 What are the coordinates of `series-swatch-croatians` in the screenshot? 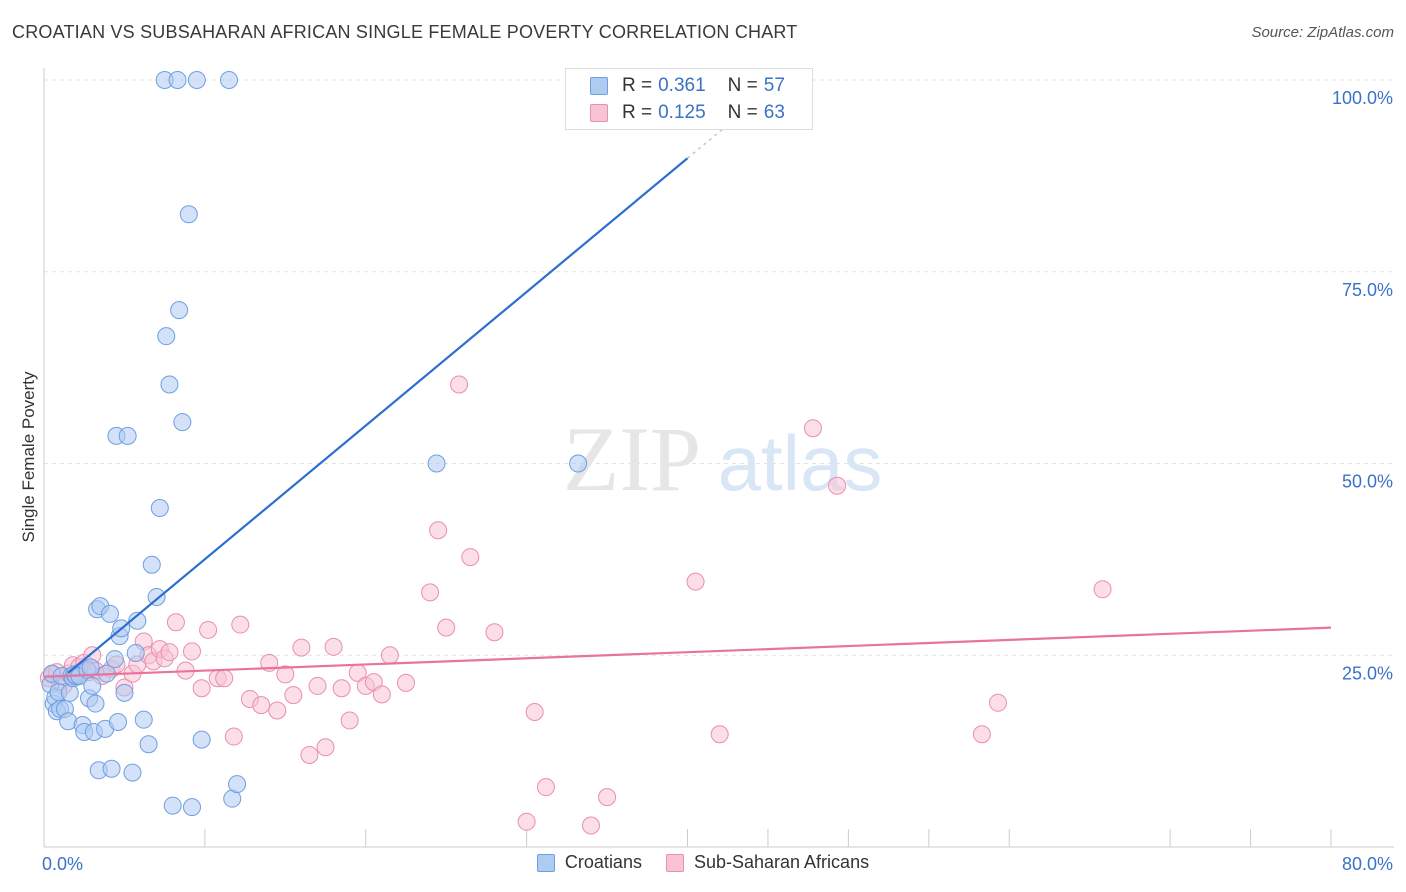 It's located at (545, 862).